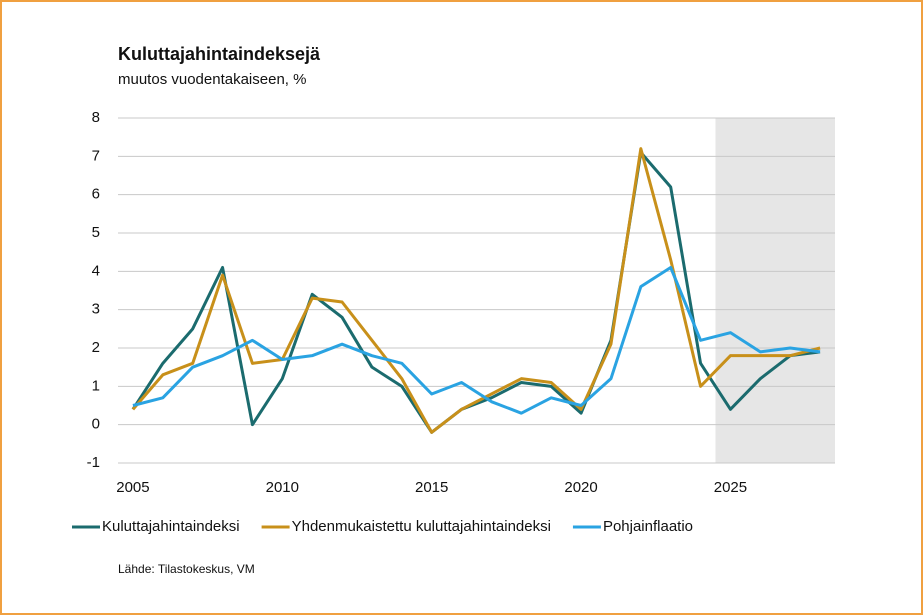 The image size is (923, 615). Describe the element at coordinates (212, 79) in the screenshot. I see `chart-subtitle: muutos vuodentakaiseen, %` at that location.